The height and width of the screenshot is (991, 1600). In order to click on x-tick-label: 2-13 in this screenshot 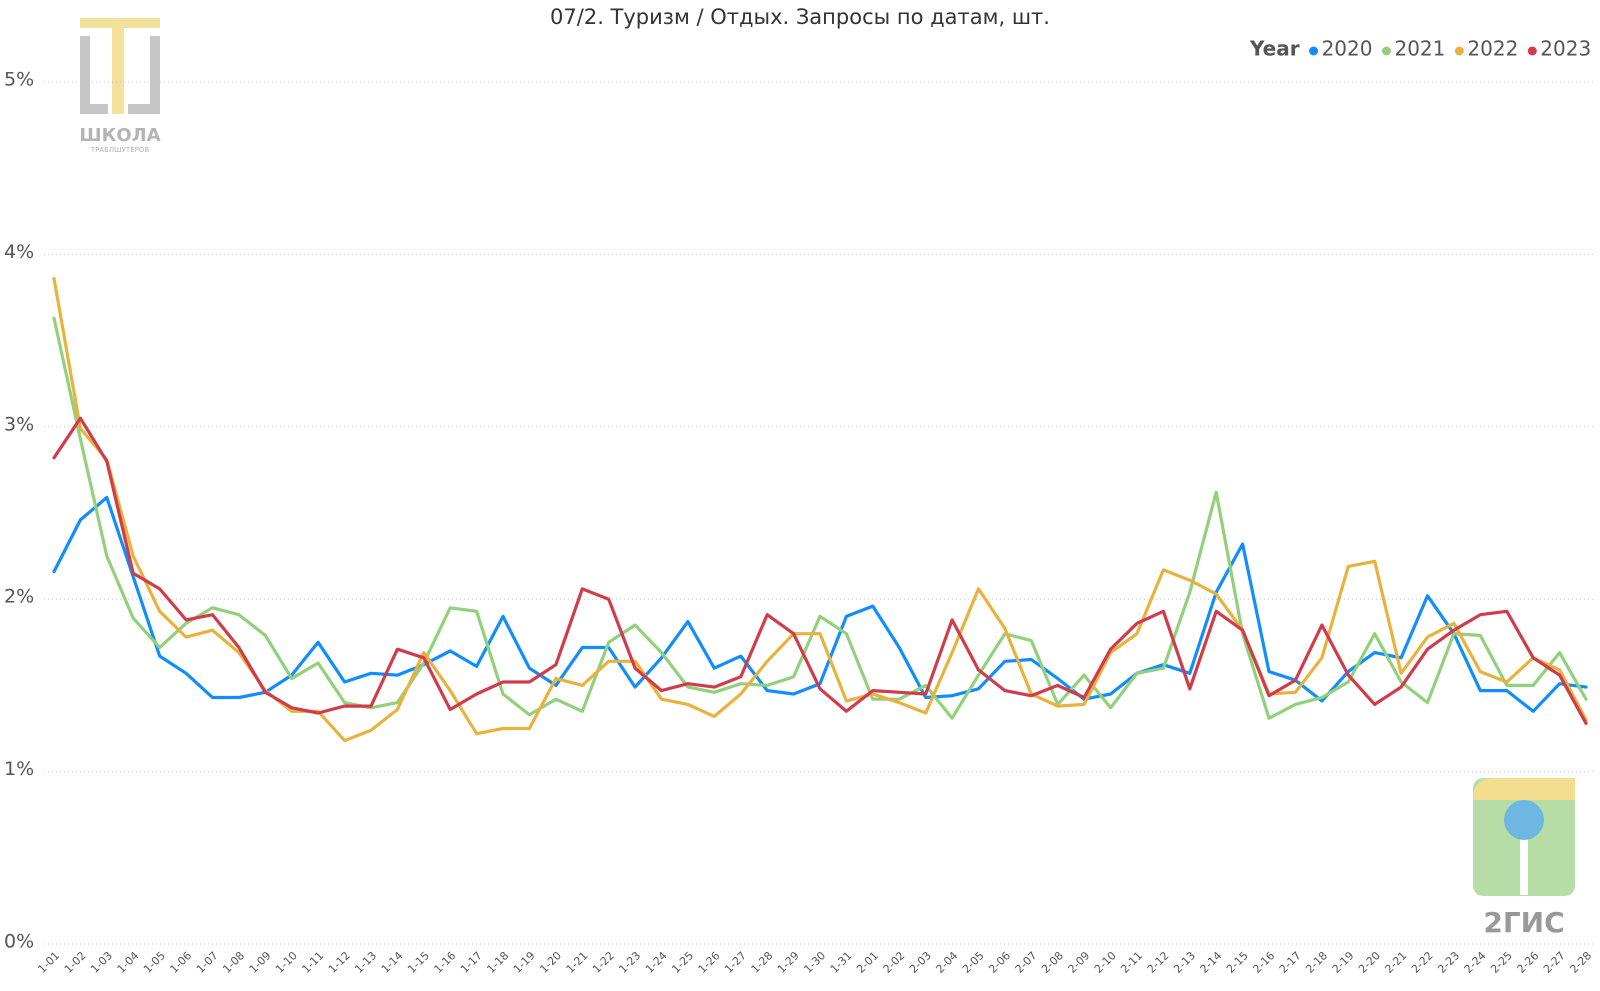, I will do `click(1184, 962)`.